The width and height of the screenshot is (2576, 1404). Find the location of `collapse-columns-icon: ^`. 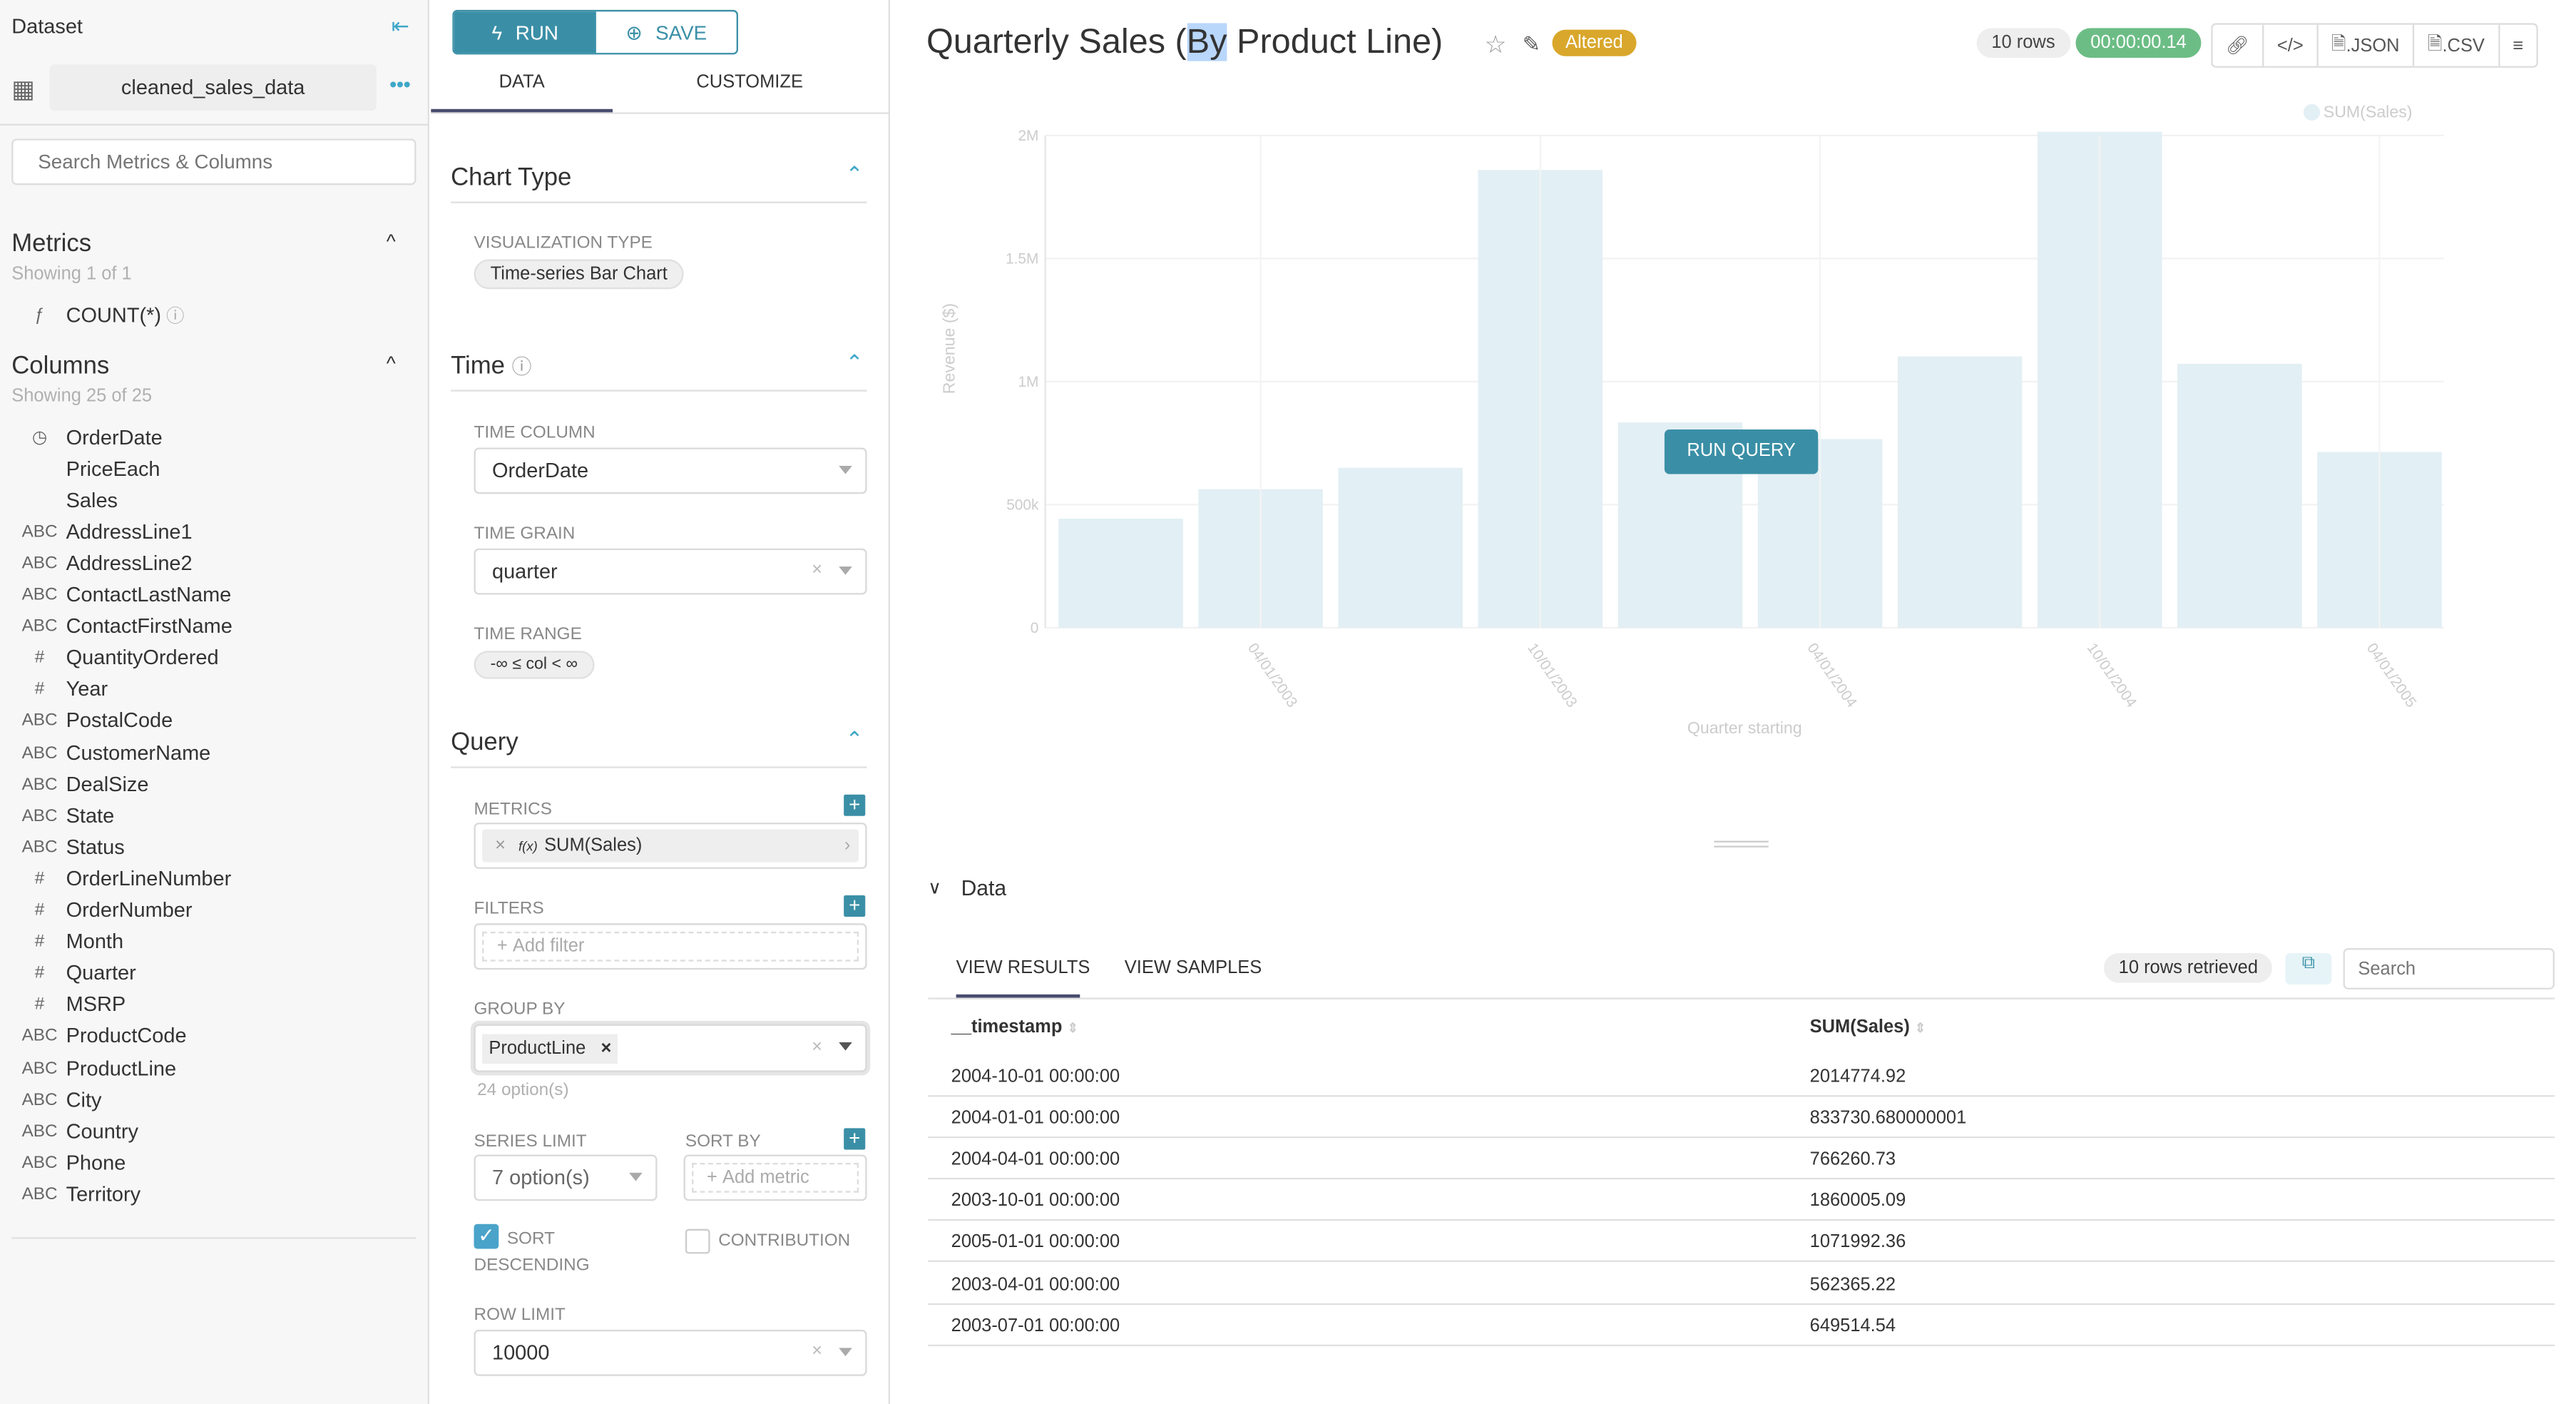

collapse-columns-icon: ^ is located at coordinates (391, 363).